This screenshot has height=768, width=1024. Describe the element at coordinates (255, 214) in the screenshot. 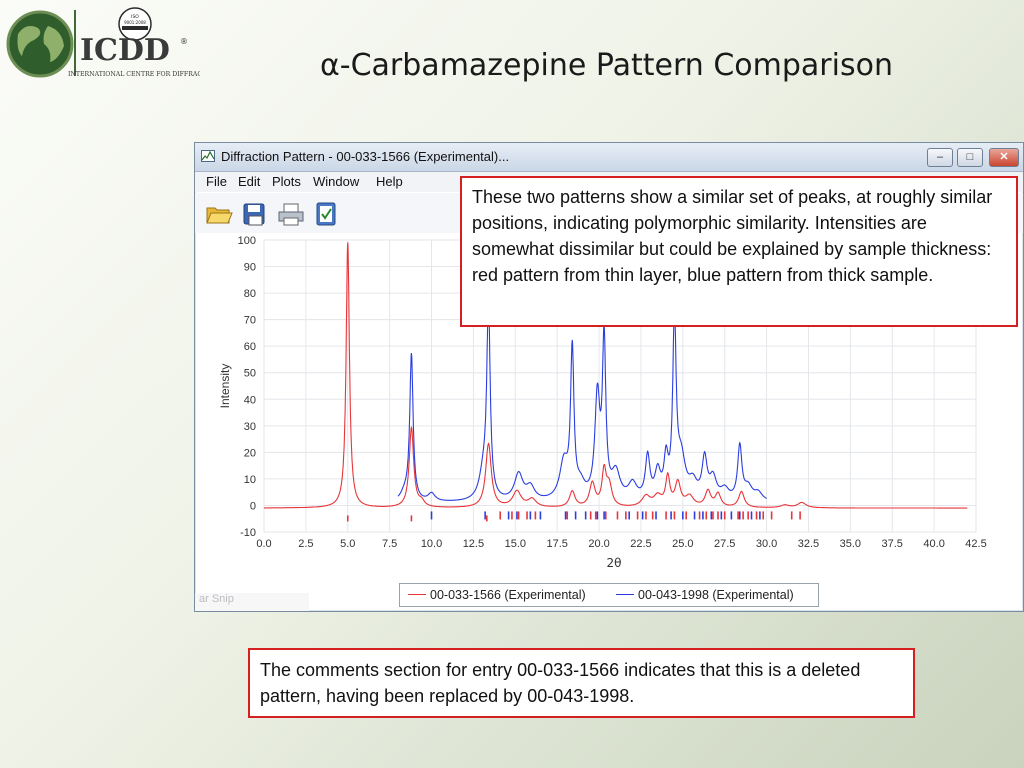

I see `save-icon` at that location.